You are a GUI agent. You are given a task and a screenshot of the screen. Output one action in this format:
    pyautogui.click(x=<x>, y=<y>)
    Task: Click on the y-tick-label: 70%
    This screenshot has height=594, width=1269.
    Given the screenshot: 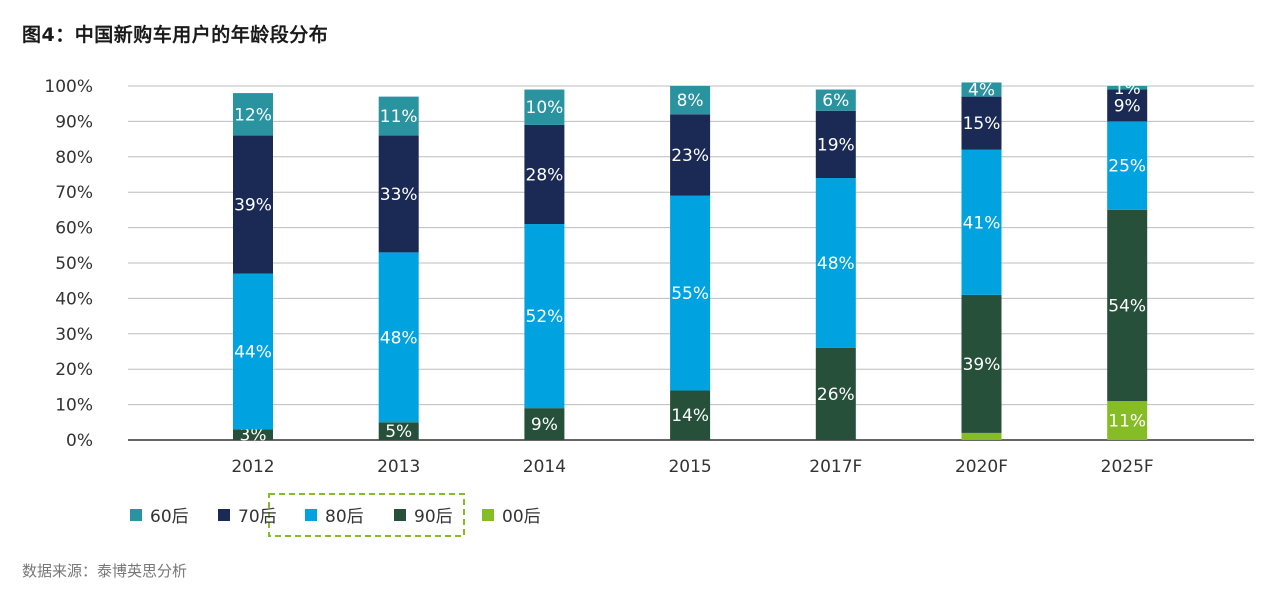 What is the action you would take?
    pyautogui.click(x=74, y=193)
    